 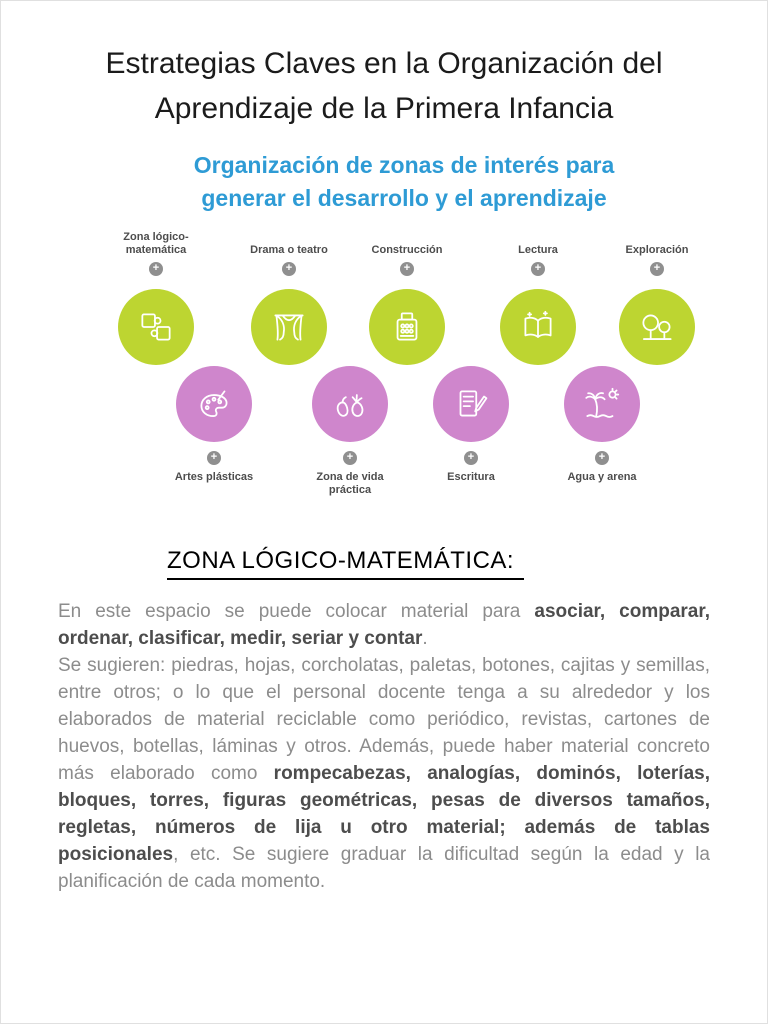 What do you see at coordinates (657, 250) in the screenshot?
I see `zone-label: Exploración` at bounding box center [657, 250].